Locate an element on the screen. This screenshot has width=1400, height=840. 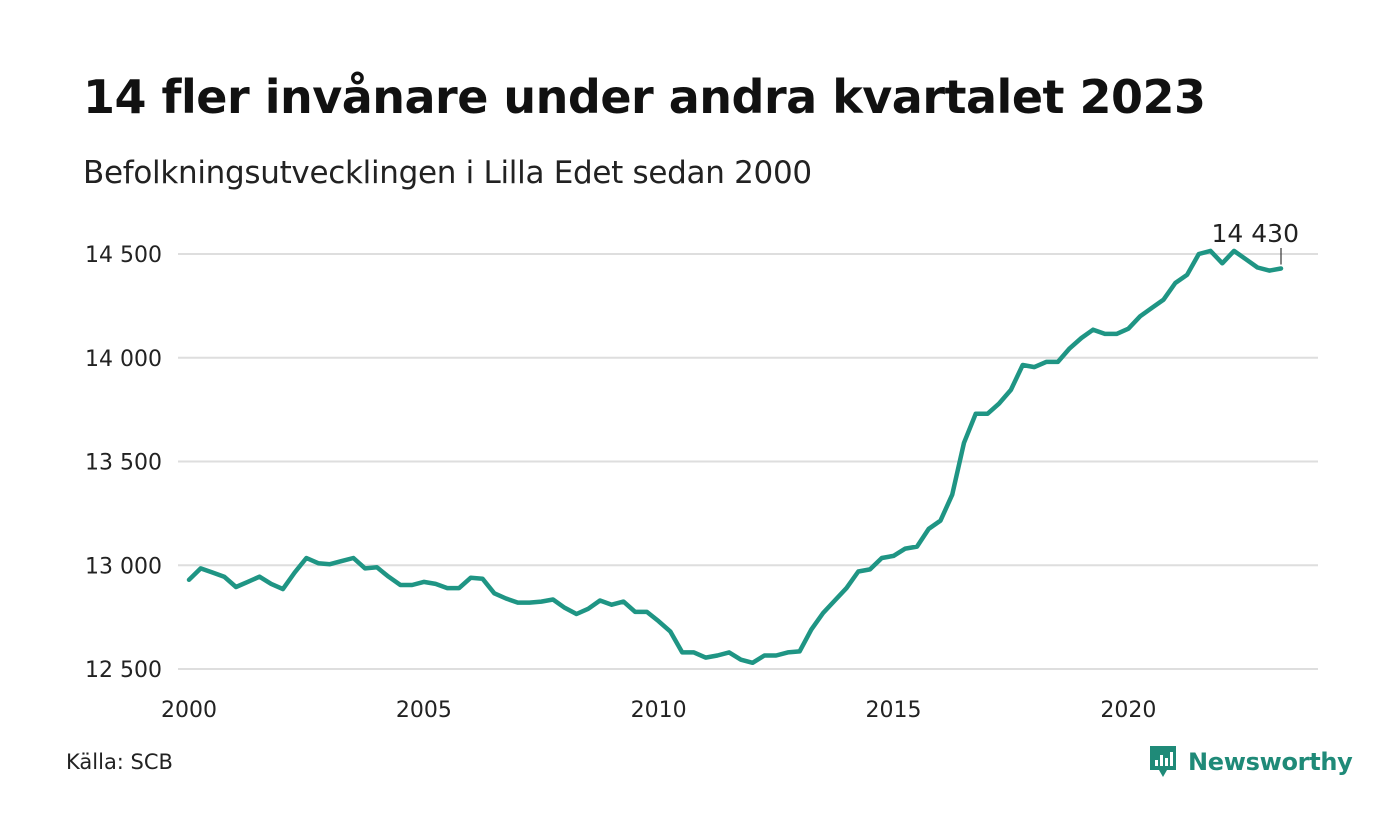
y-tick-label: 14 500 is located at coordinates (123, 255).